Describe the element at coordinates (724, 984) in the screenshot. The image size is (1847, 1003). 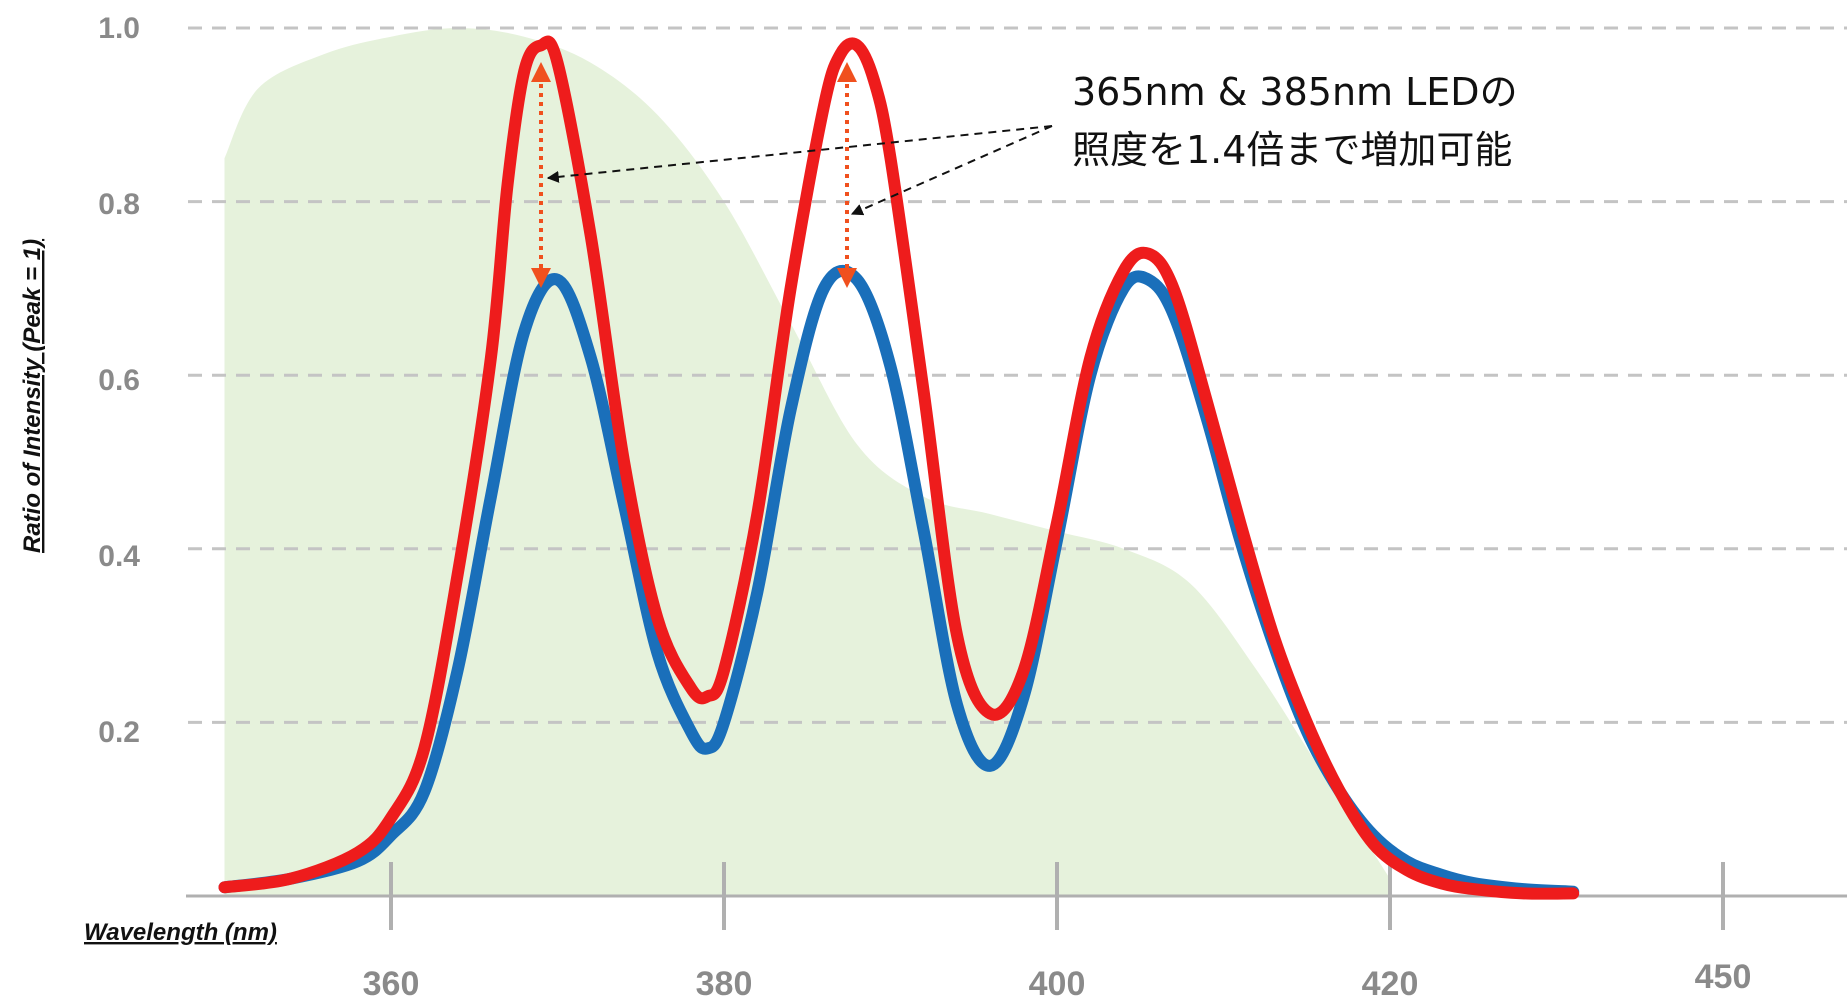
I see `x-tick-label: 380` at that location.